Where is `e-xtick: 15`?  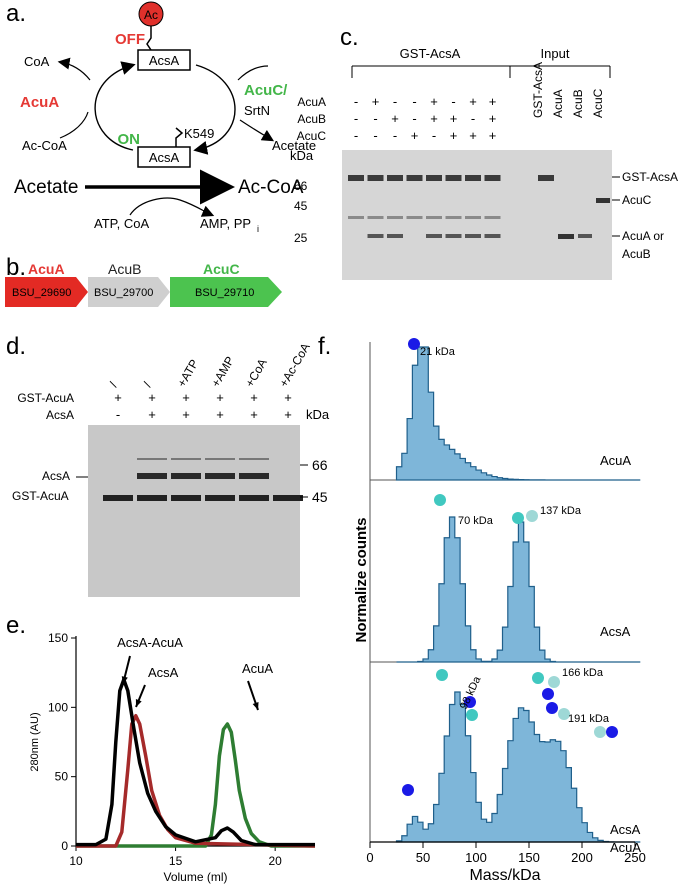
e-xtick: 15 is located at coordinates (176, 861).